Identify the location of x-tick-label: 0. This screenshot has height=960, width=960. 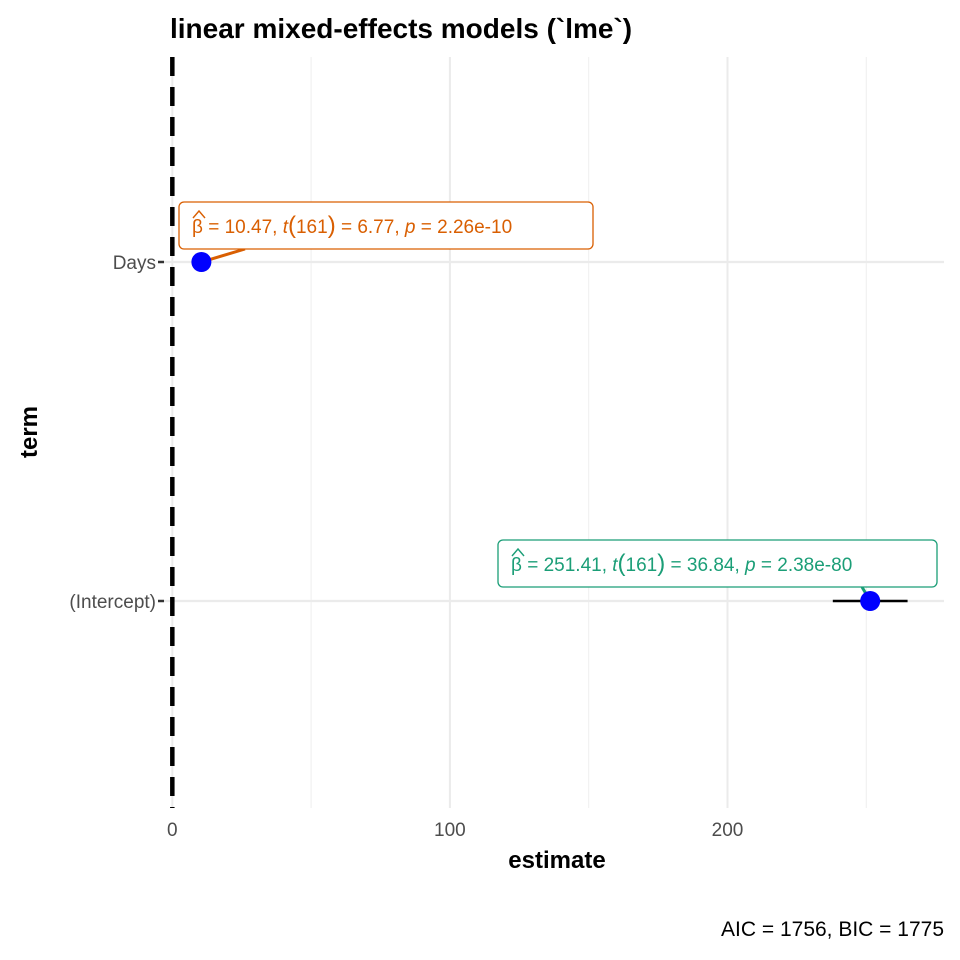
(172, 830).